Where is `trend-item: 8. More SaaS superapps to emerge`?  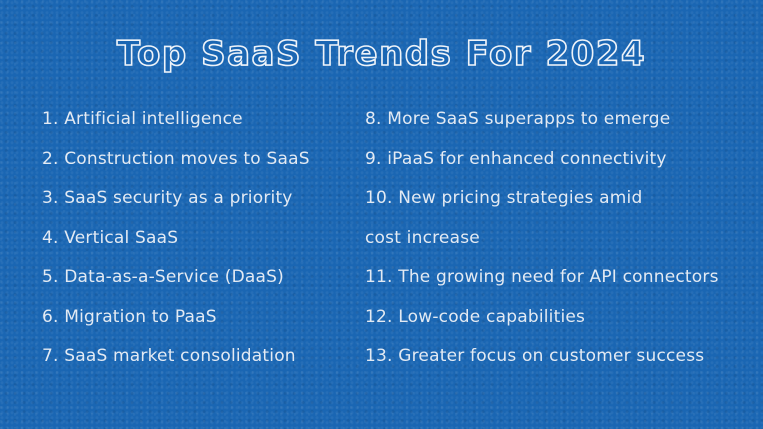 trend-item: 8. More SaaS superapps to emerge is located at coordinates (518, 119).